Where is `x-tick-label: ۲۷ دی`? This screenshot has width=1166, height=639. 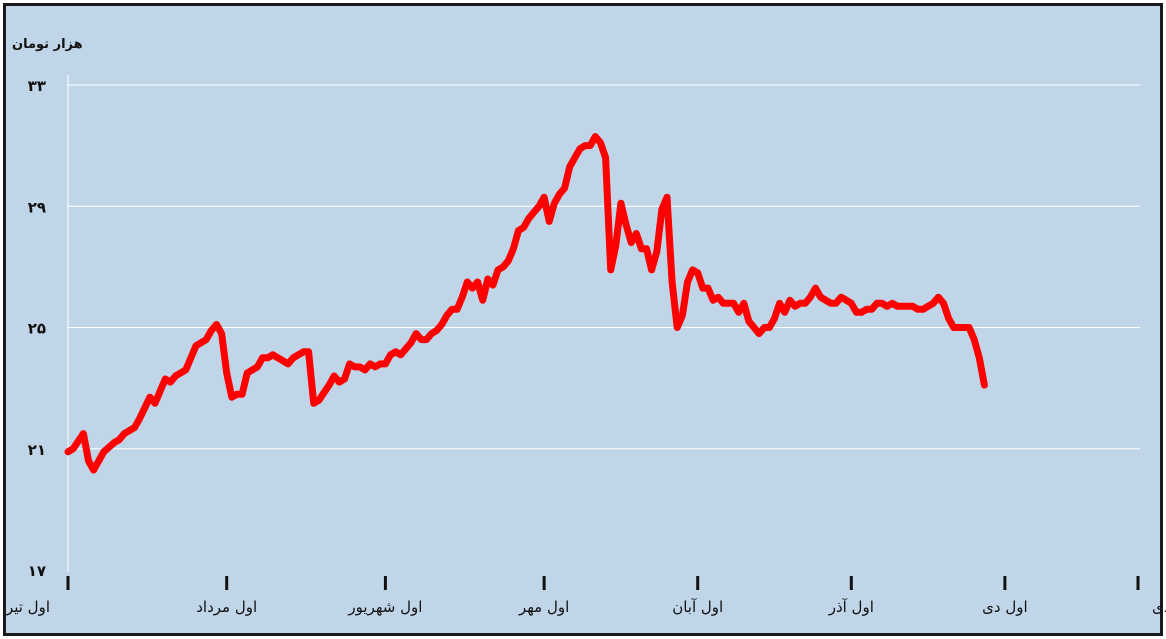 x-tick-label: ۲۷ دی is located at coordinates (1159, 607).